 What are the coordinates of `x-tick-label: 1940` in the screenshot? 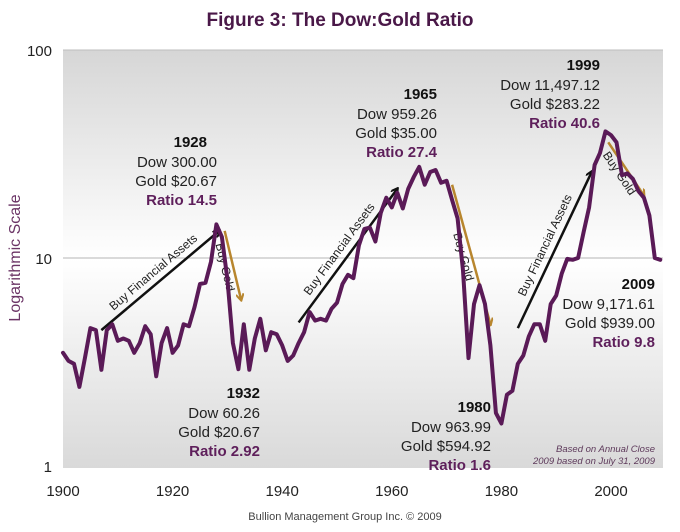 It's located at (282, 491).